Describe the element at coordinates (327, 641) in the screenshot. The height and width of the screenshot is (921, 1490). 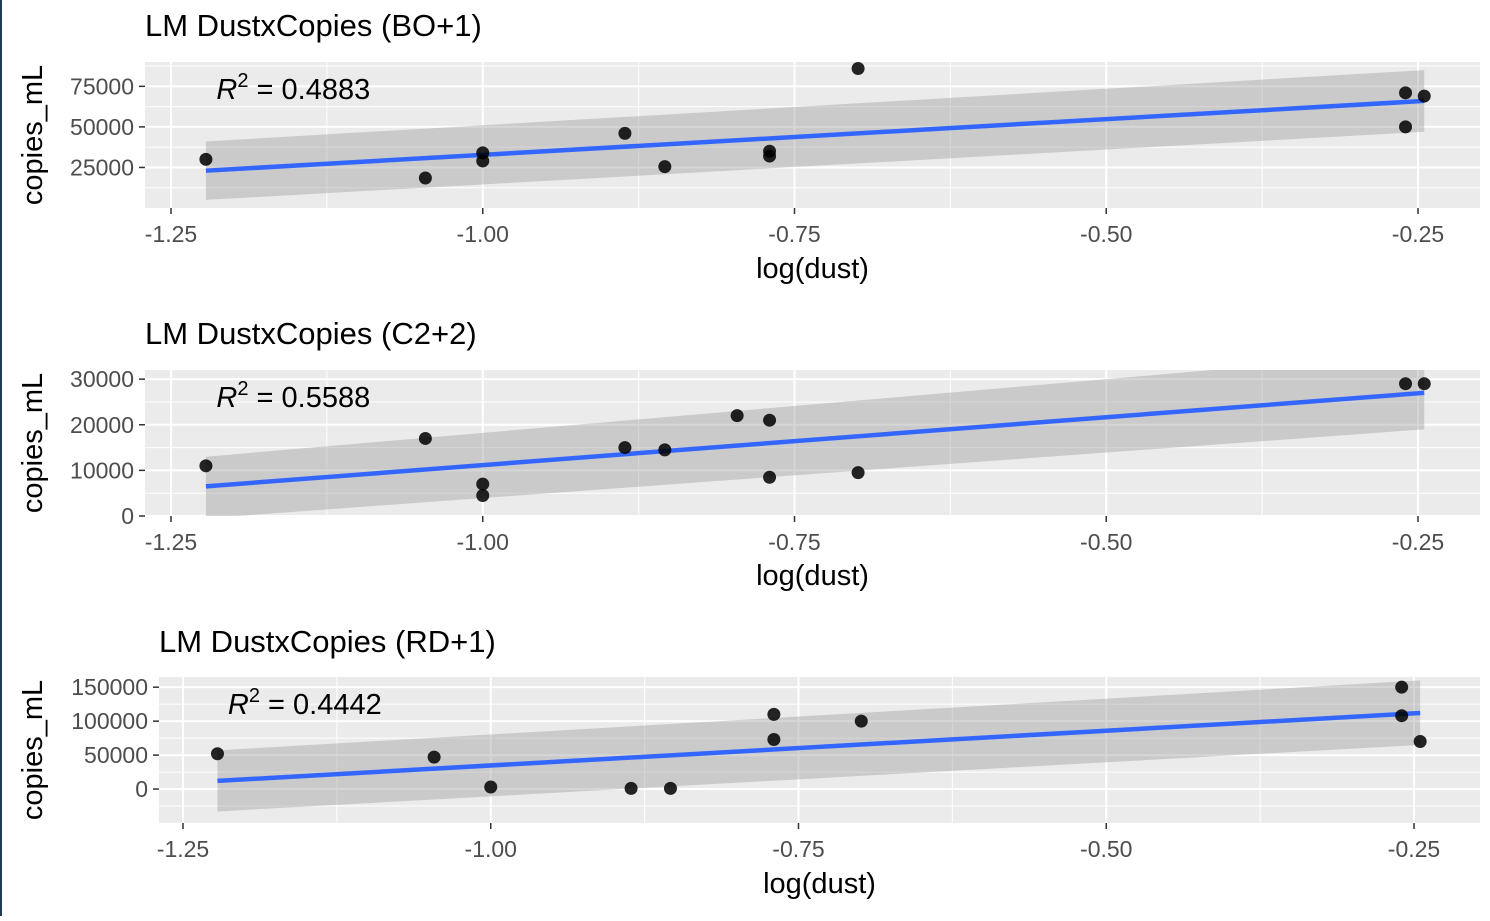
I see `chart-title: LM DustxCopies (RD+1)` at that location.